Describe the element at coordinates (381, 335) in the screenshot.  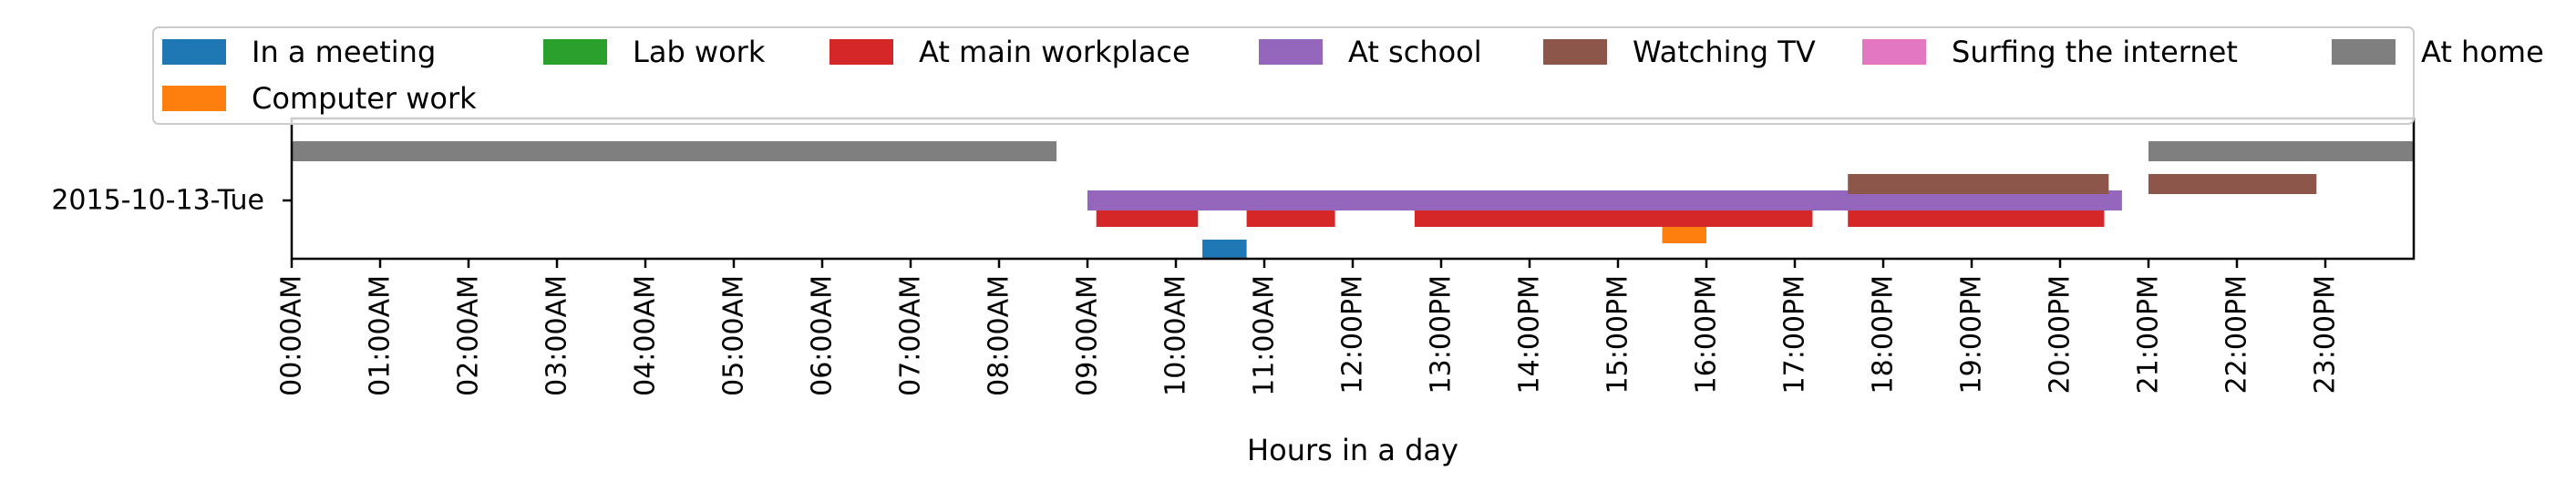
I see `x-tick-label: 01:00AM` at that location.